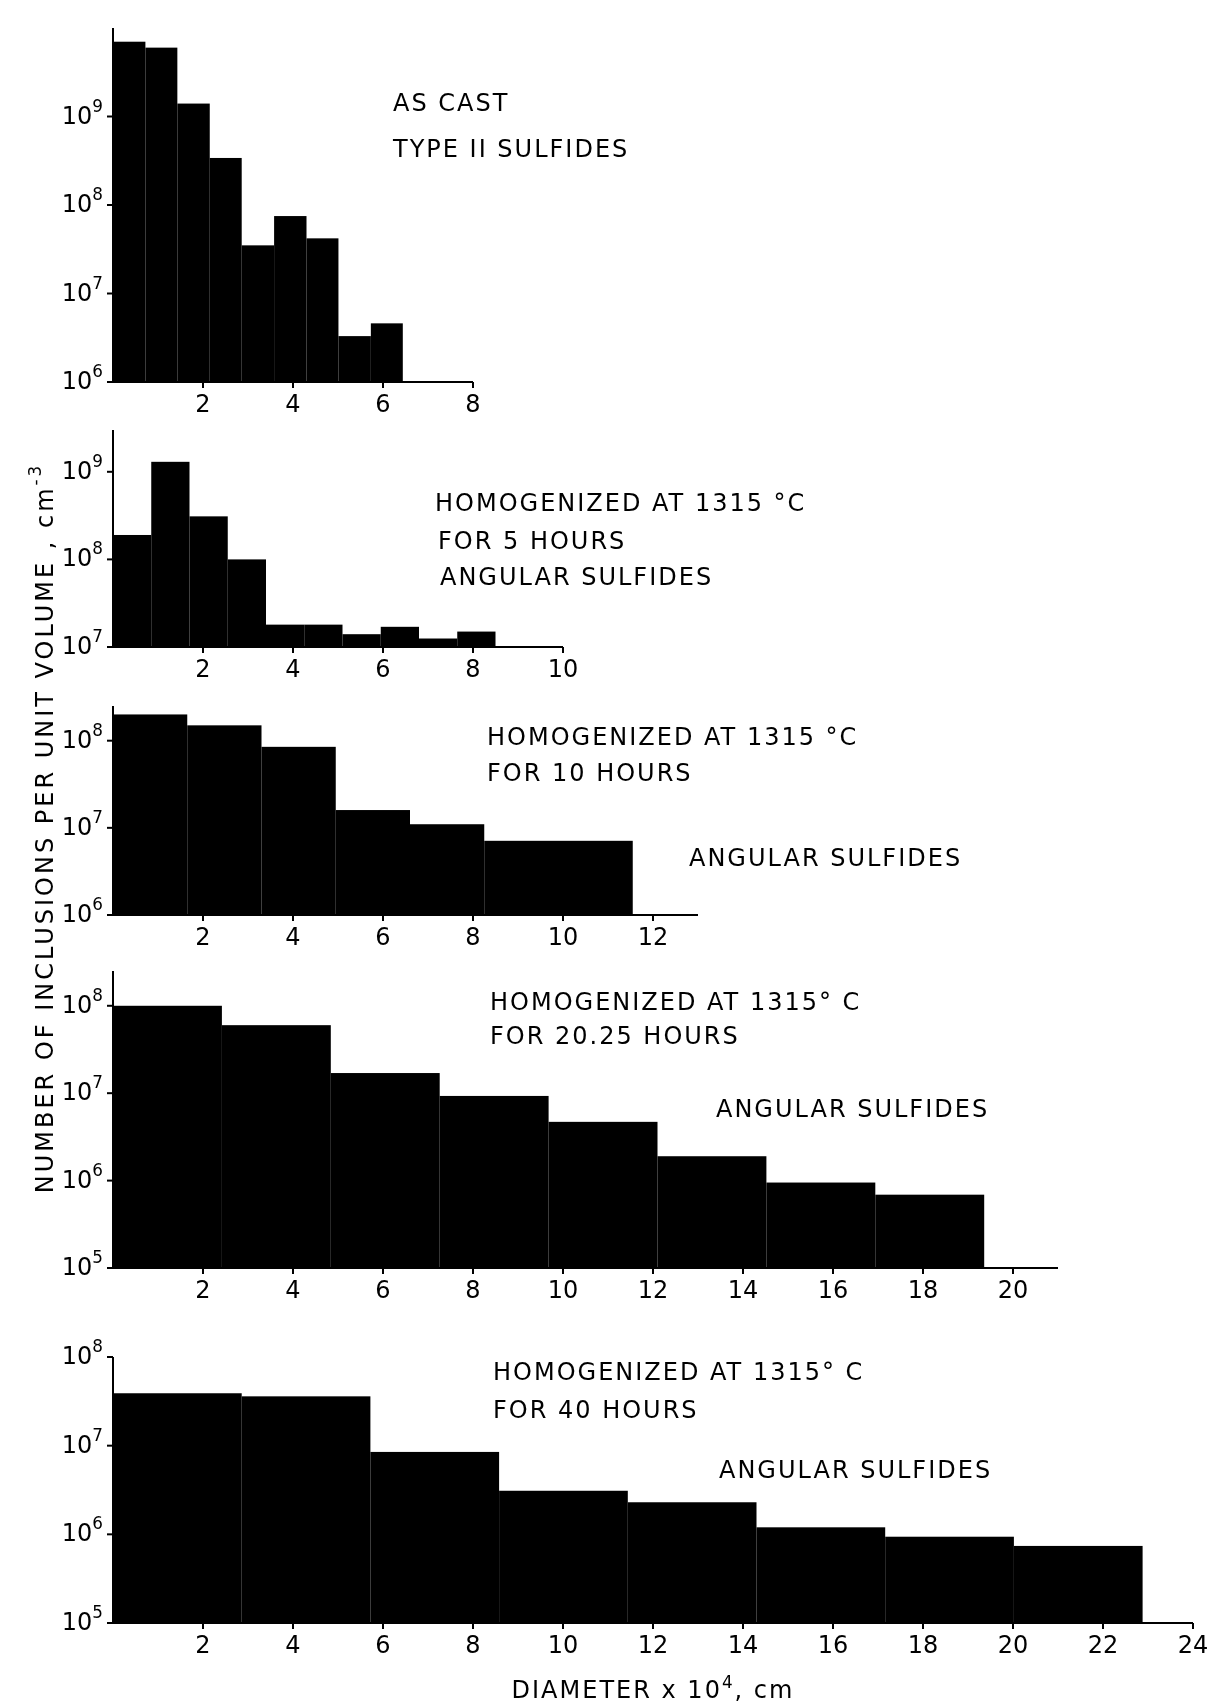 The height and width of the screenshot is (1708, 1221). I want to click on annotation: FOR 10 HOURS, so click(590, 773).